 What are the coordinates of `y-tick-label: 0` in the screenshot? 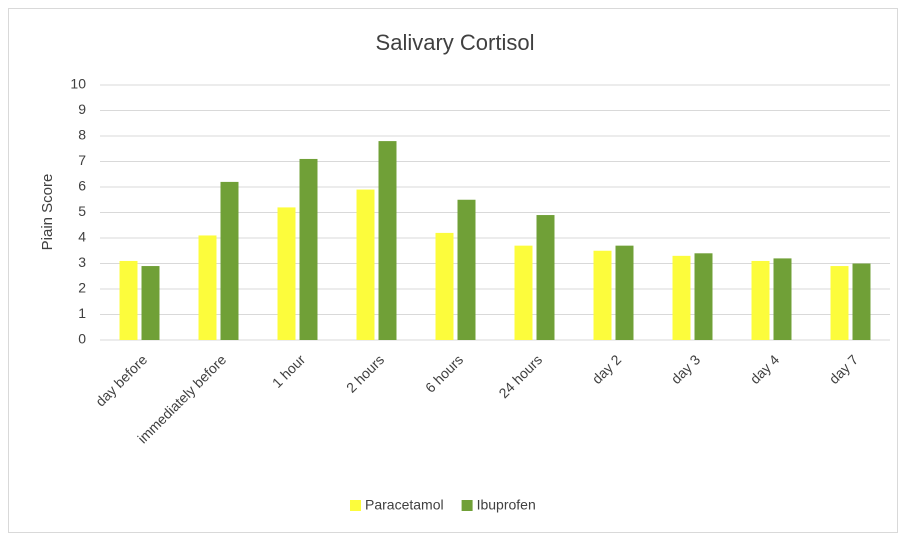 It's located at (82, 339).